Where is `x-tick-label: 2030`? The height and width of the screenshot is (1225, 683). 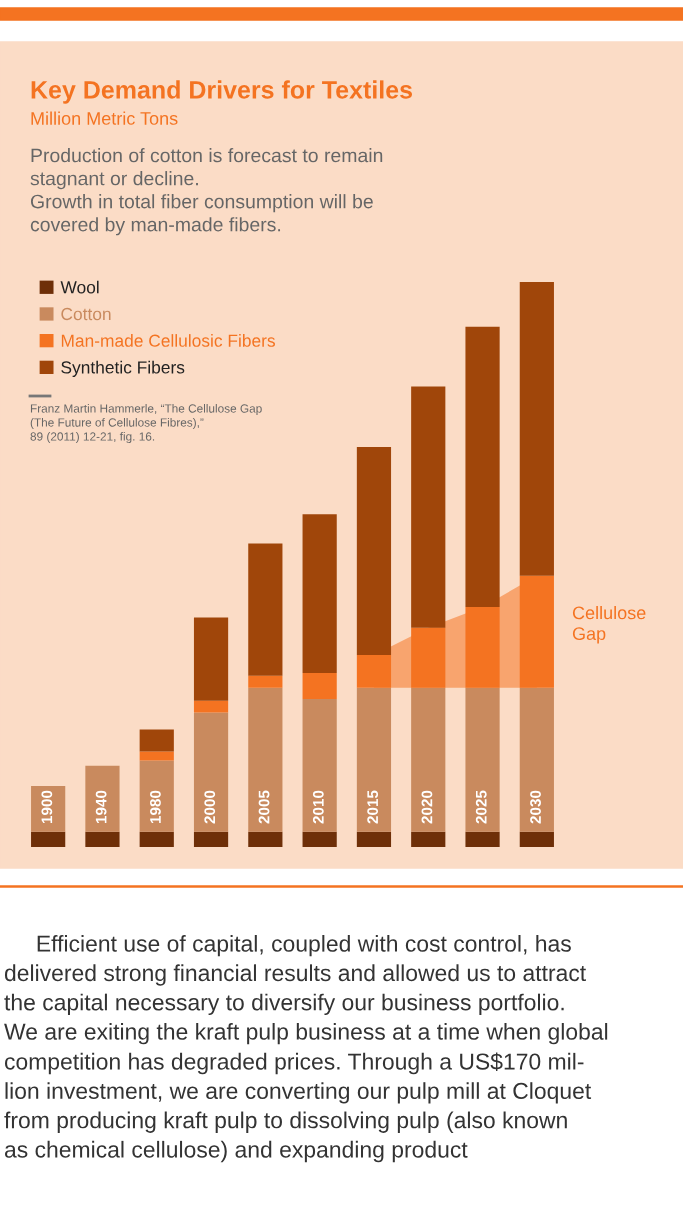
x-tick-label: 2030 is located at coordinates (535, 807).